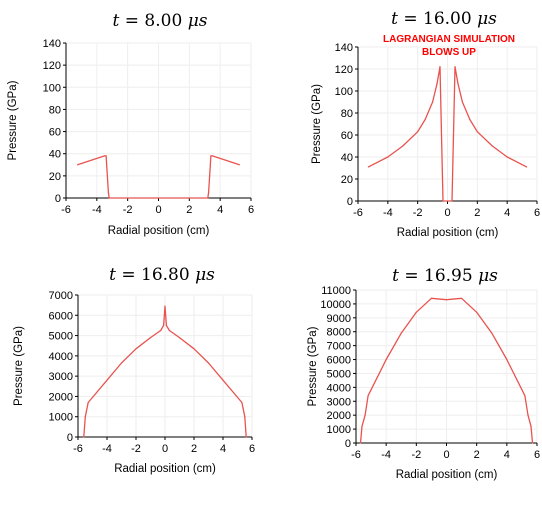  I want to click on y-tick-label: 9000, so click(339, 319).